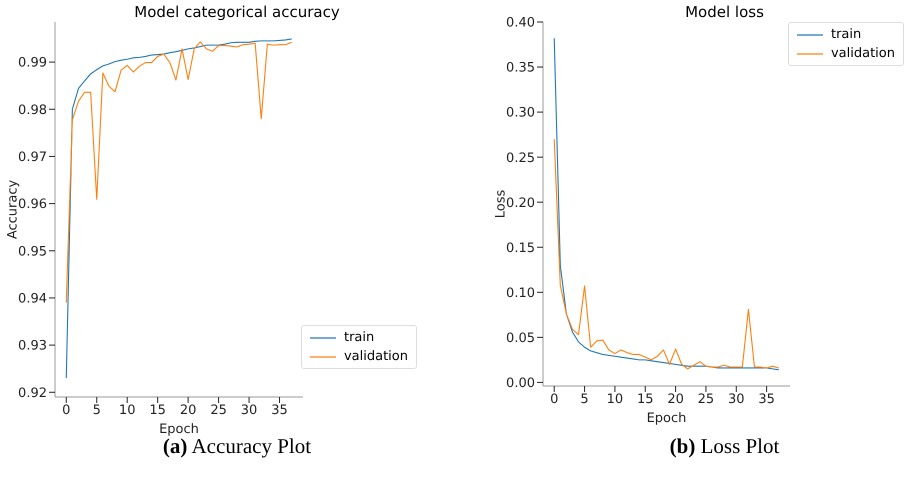 Image resolution: width=908 pixels, height=491 pixels. What do you see at coordinates (520, 113) in the screenshot?
I see `y-tick-label: 0.30` at bounding box center [520, 113].